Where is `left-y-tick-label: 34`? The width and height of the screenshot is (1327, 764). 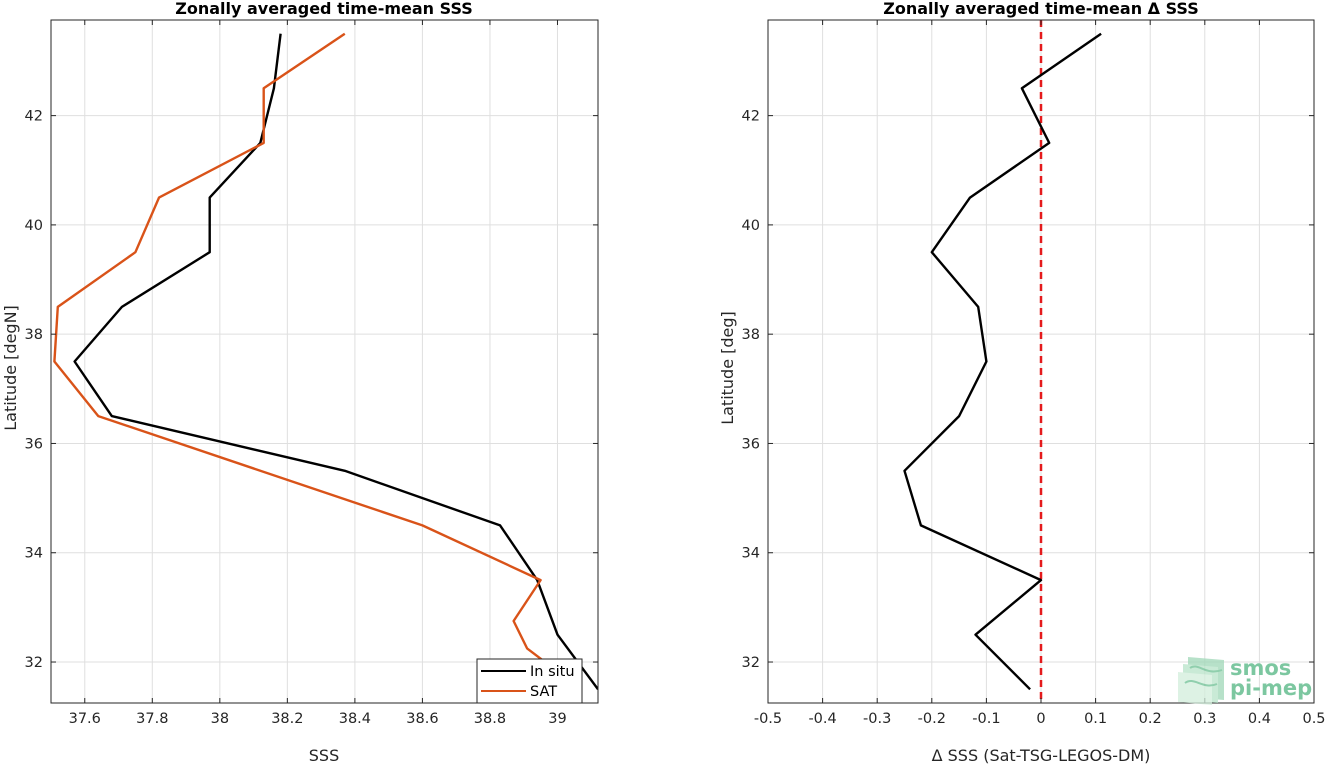
left-y-tick-label: 34 is located at coordinates (34, 554).